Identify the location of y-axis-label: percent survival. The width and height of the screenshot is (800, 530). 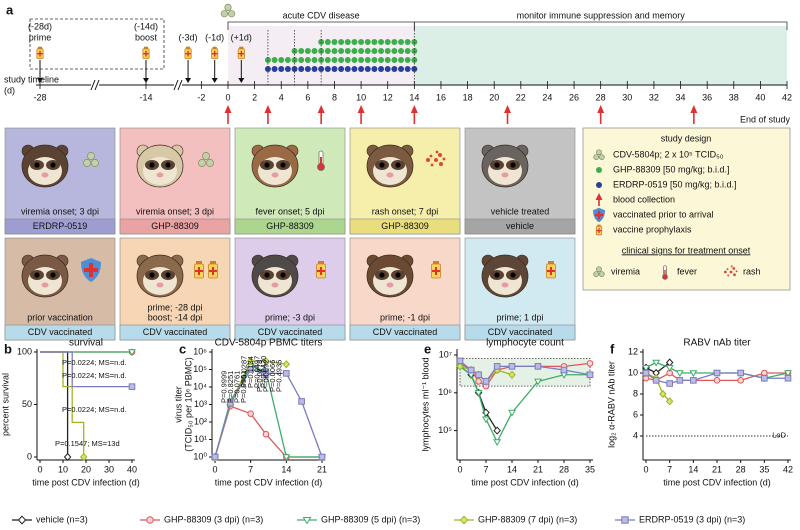
(5, 404).